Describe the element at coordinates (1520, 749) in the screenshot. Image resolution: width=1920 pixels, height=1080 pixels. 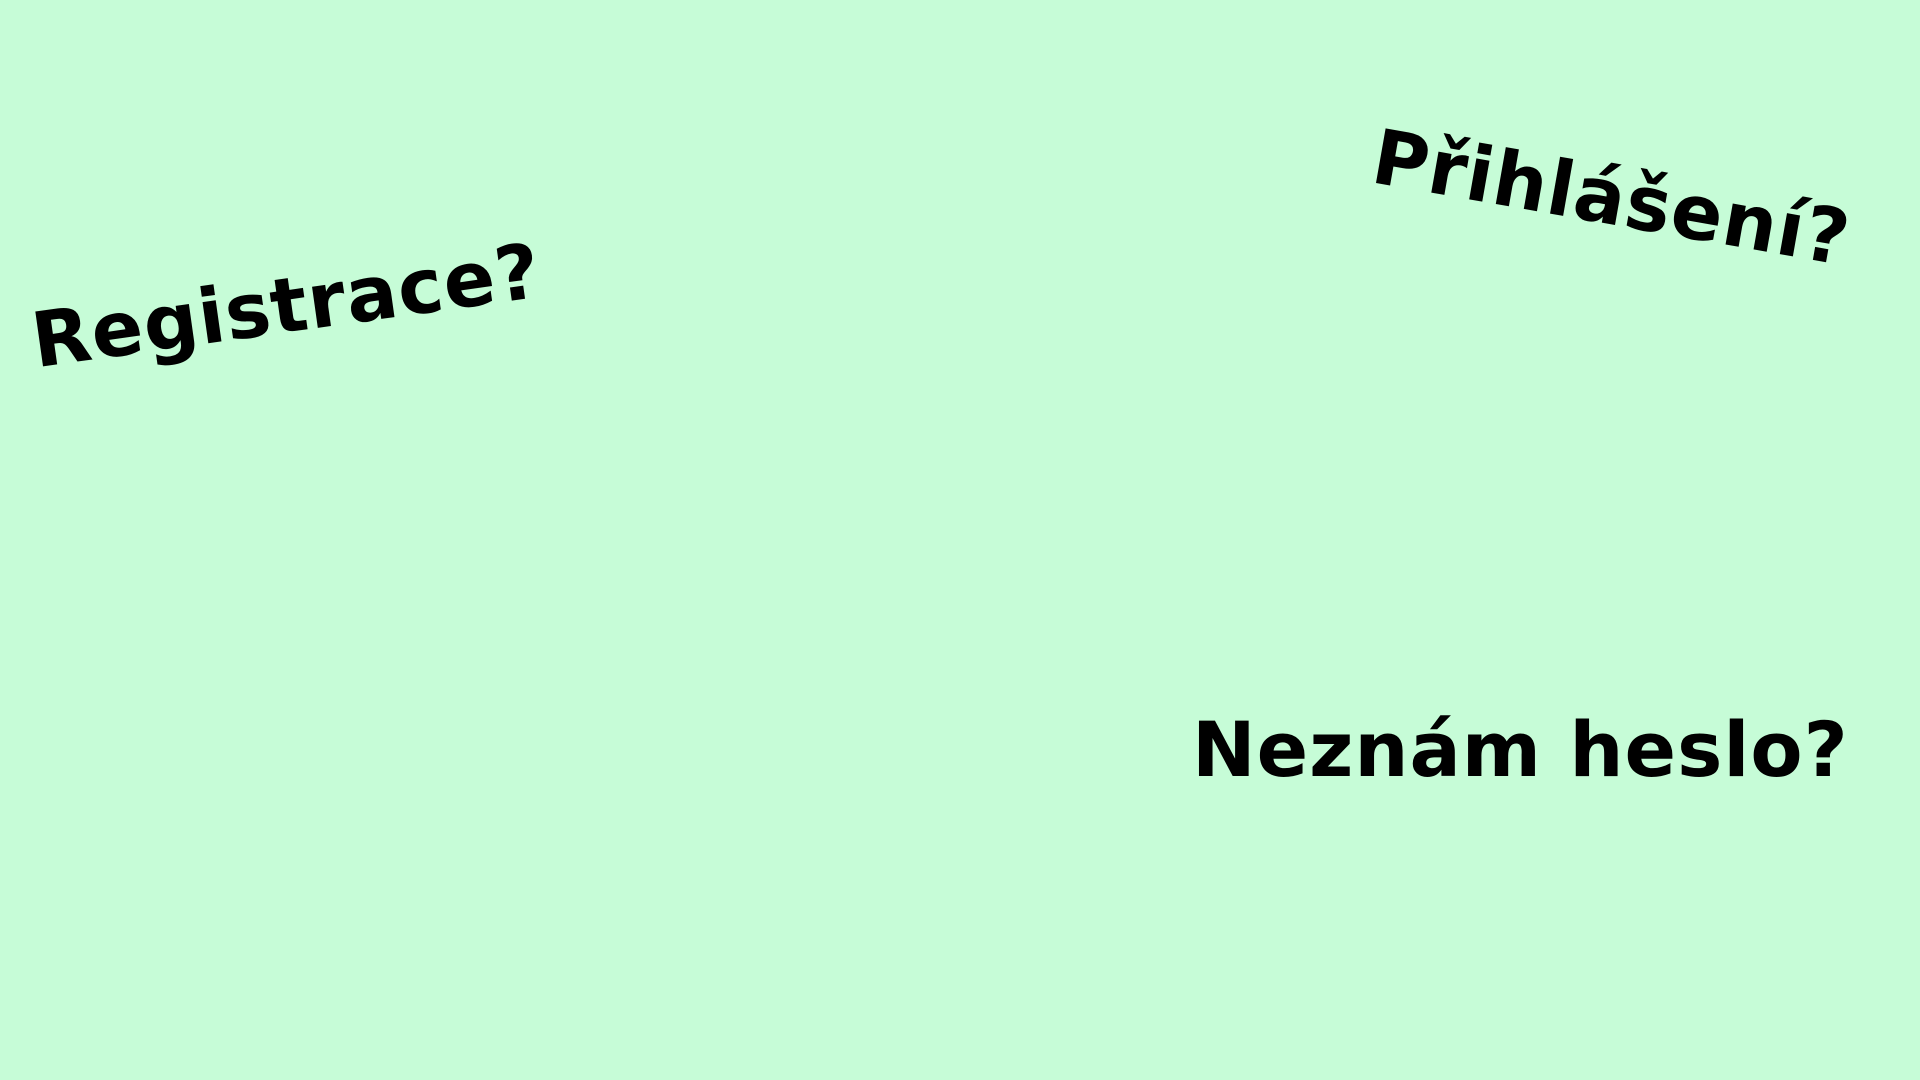
I see `forgot-password-link: Neznám heslo?` at that location.